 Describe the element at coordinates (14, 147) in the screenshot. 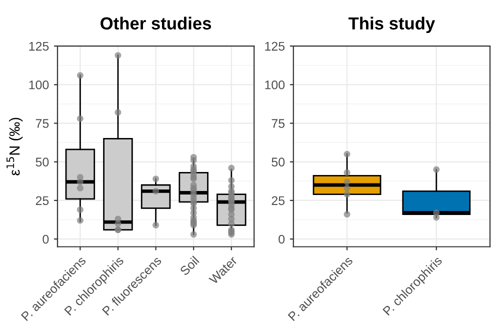

I see `y-axis-title: ε$^{15}$N (‰)` at that location.